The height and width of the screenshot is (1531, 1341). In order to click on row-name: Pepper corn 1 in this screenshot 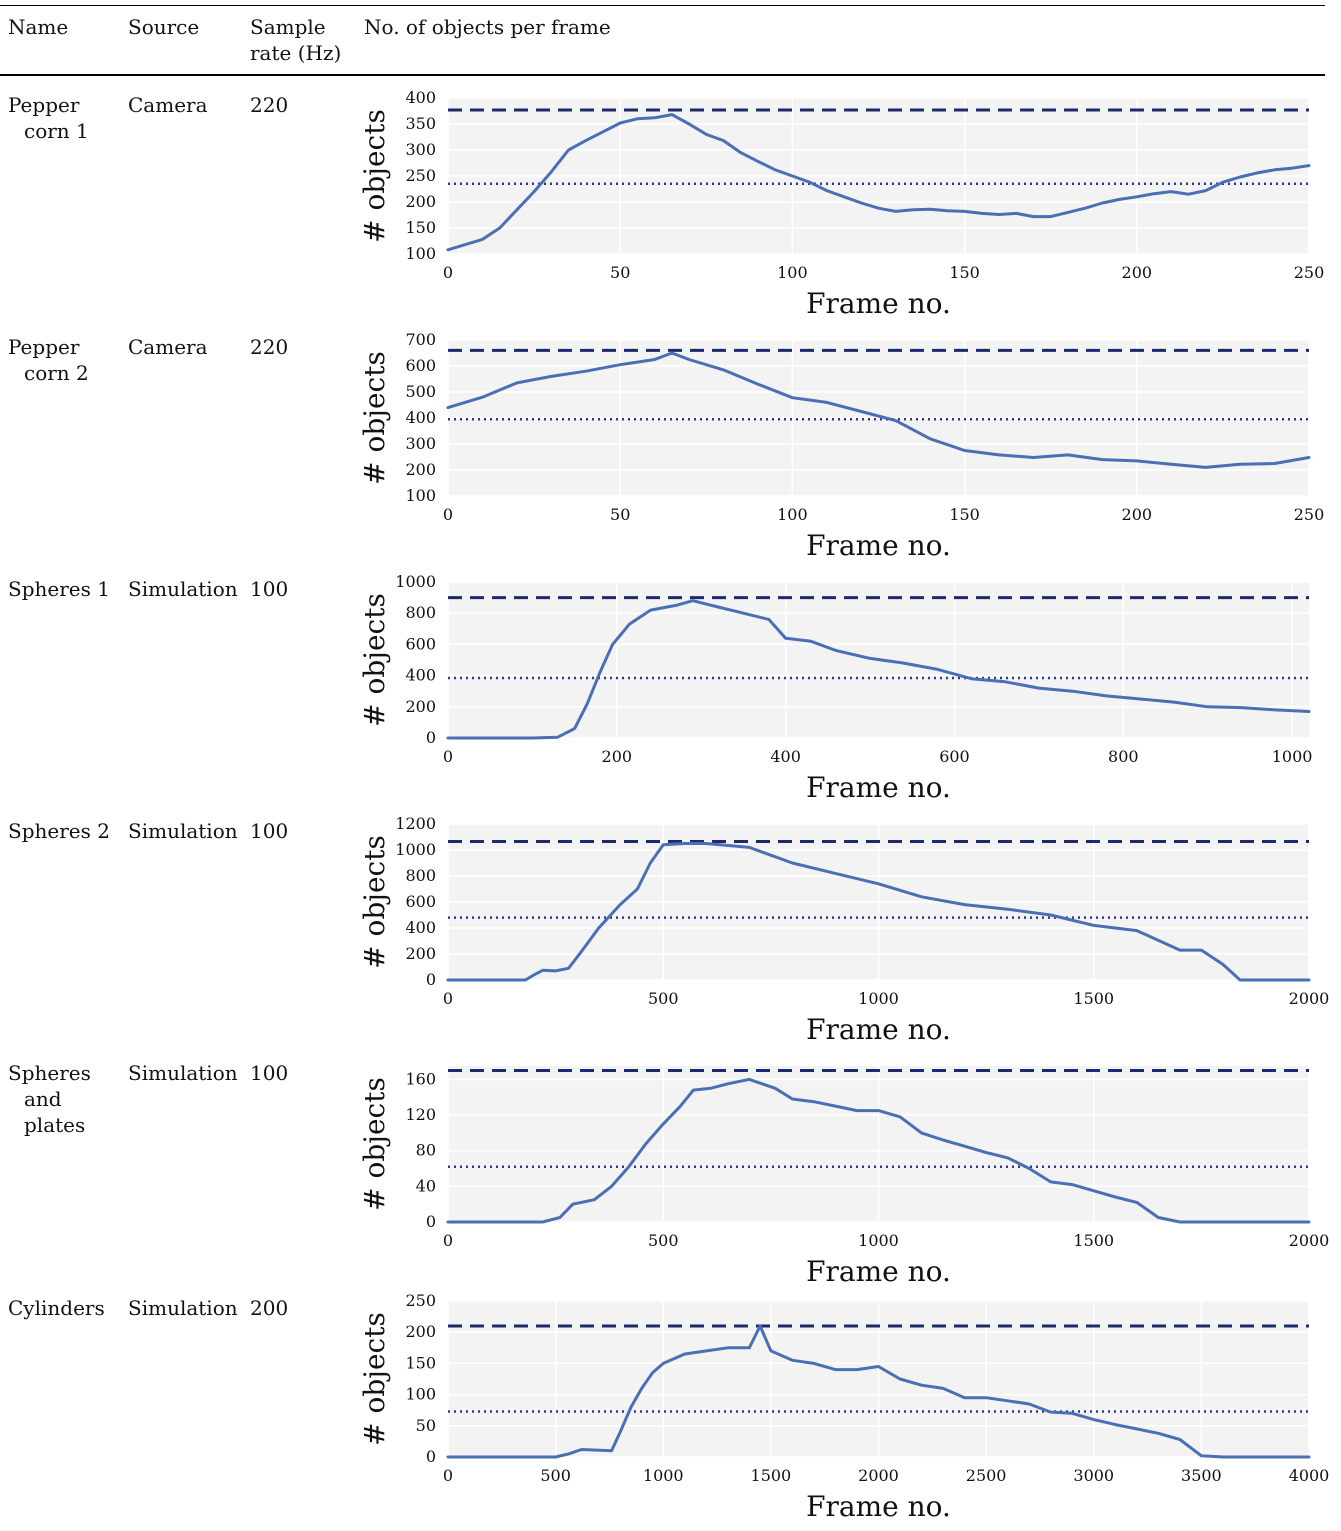, I will do `click(48, 118)`.